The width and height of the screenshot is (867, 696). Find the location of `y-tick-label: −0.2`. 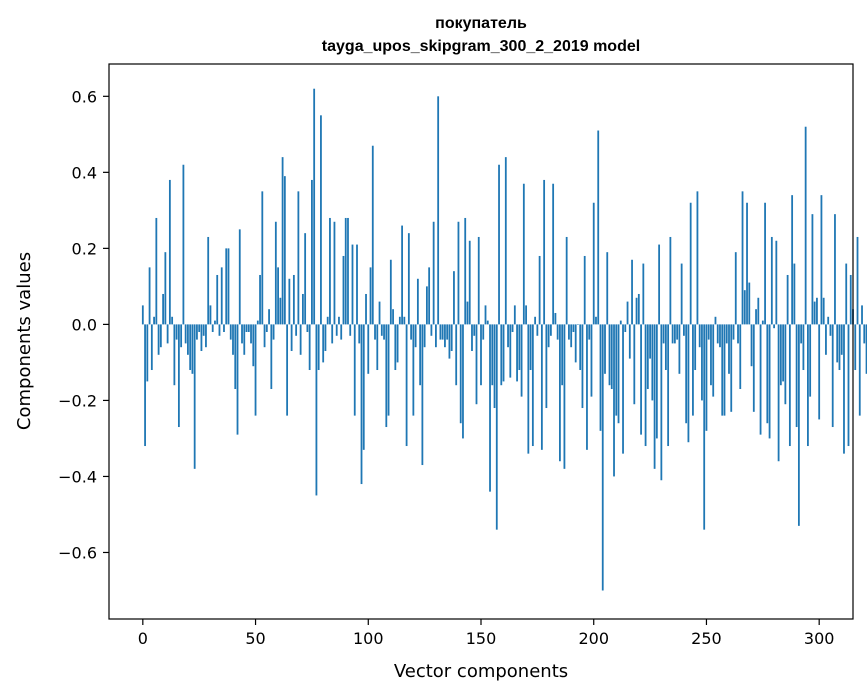

y-tick-label: −0.2 is located at coordinates (77, 400).